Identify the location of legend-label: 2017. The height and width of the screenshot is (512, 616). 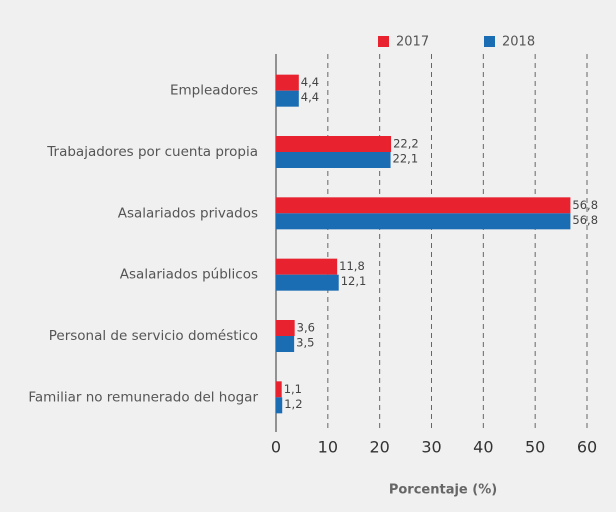
(412, 42).